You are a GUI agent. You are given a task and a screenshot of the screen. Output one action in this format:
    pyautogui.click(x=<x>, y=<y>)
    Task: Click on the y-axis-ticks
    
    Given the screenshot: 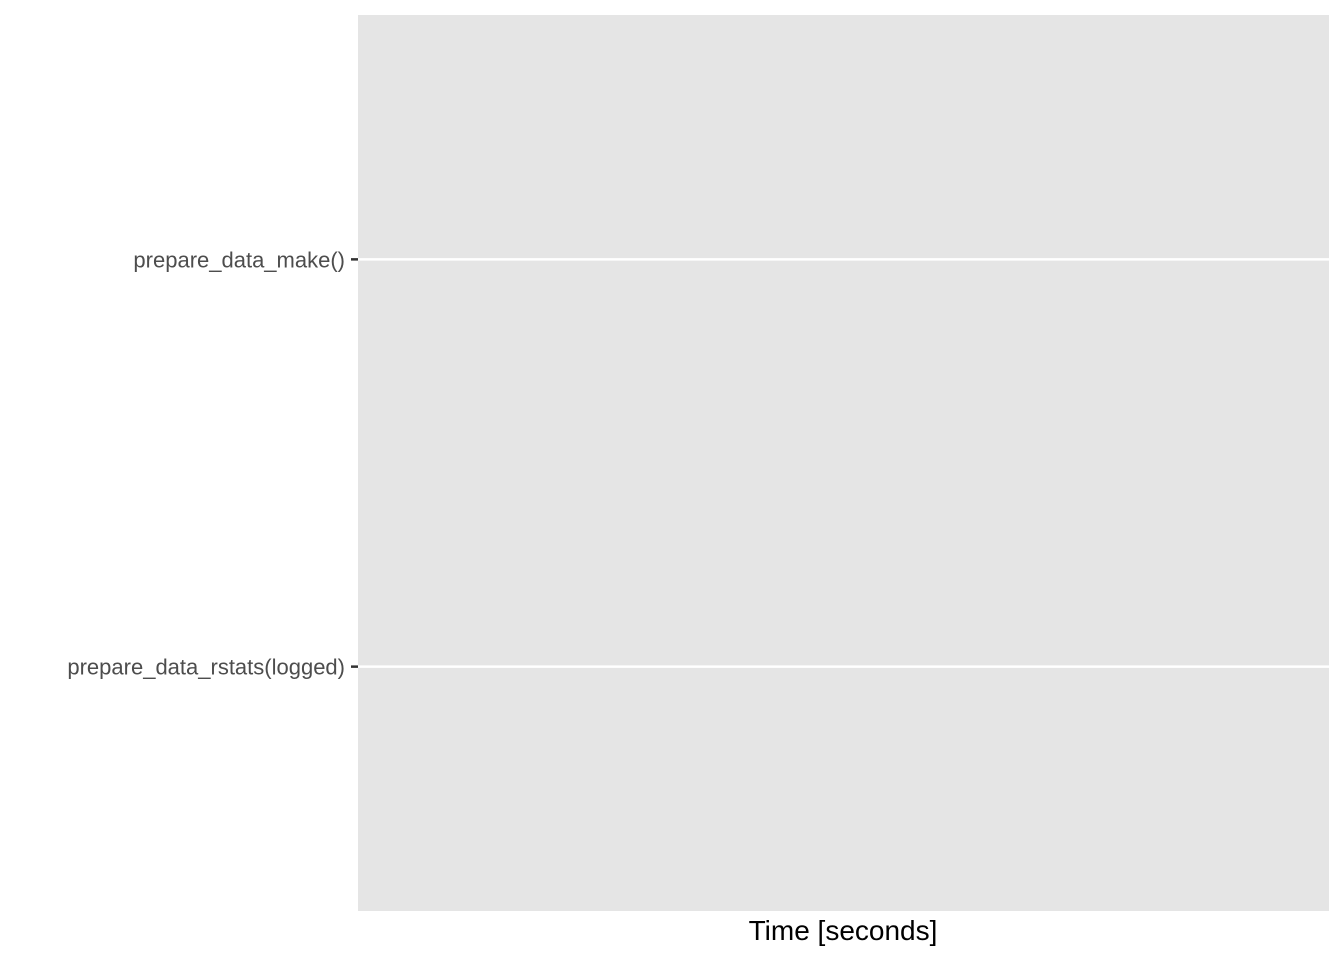 What is the action you would take?
    pyautogui.click(x=354, y=463)
    